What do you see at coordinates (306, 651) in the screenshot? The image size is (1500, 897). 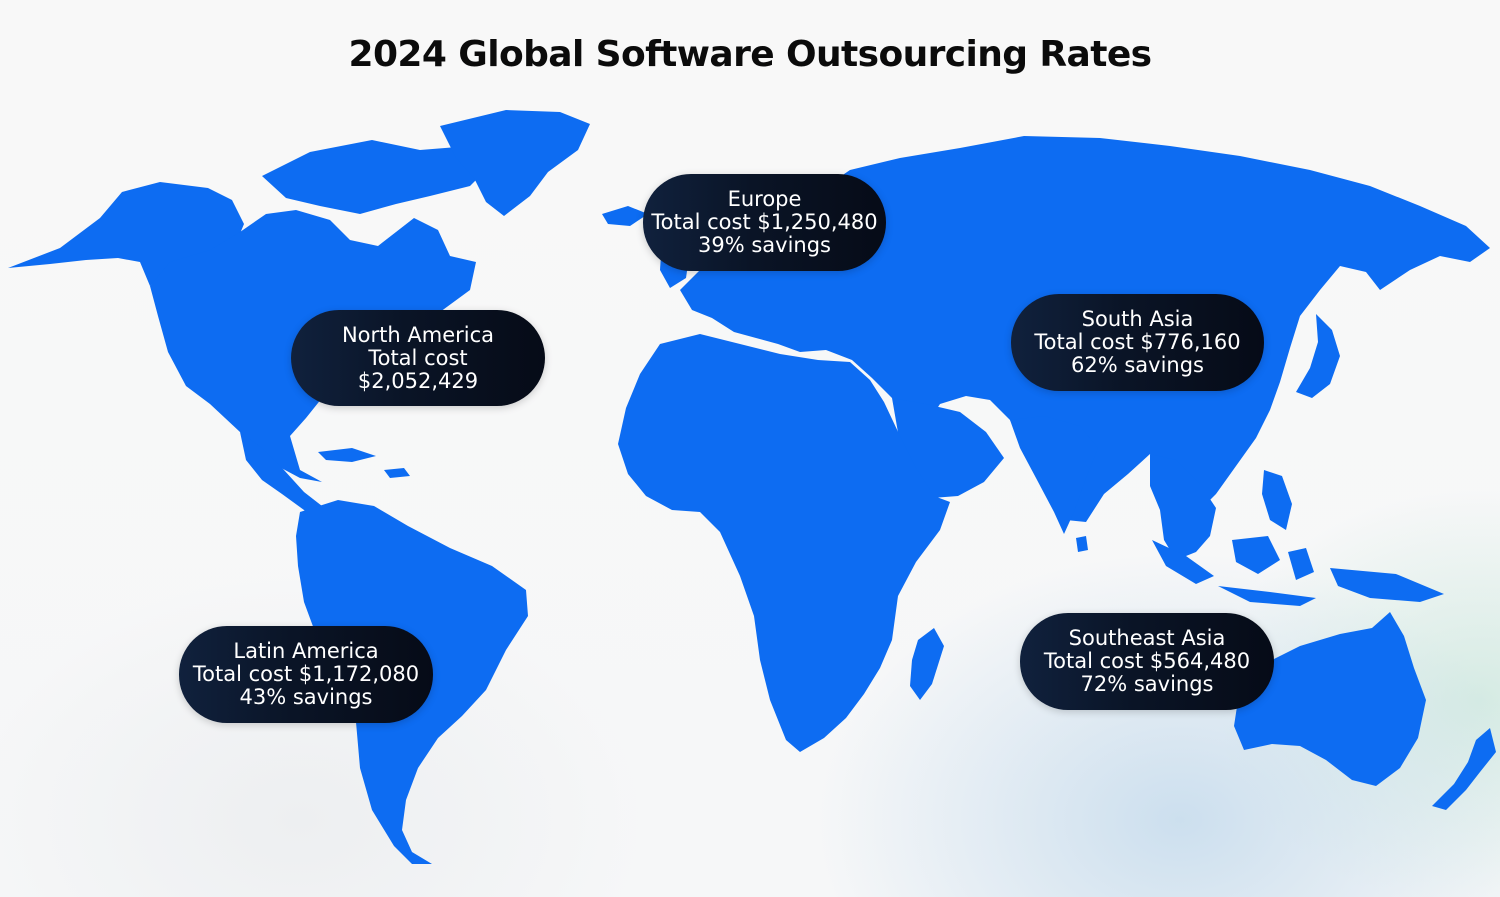 I see `region-name: Latin America` at bounding box center [306, 651].